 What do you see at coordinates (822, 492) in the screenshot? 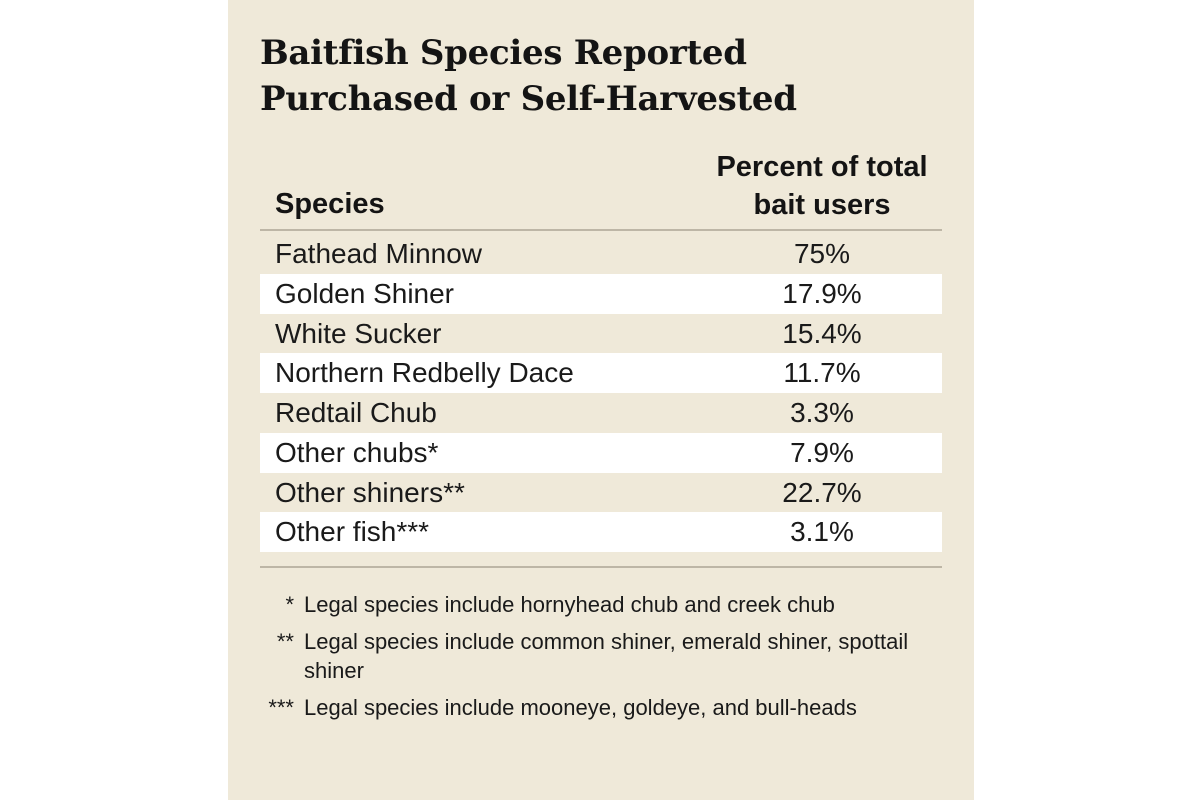
I see `percent-cell: 22.7%` at bounding box center [822, 492].